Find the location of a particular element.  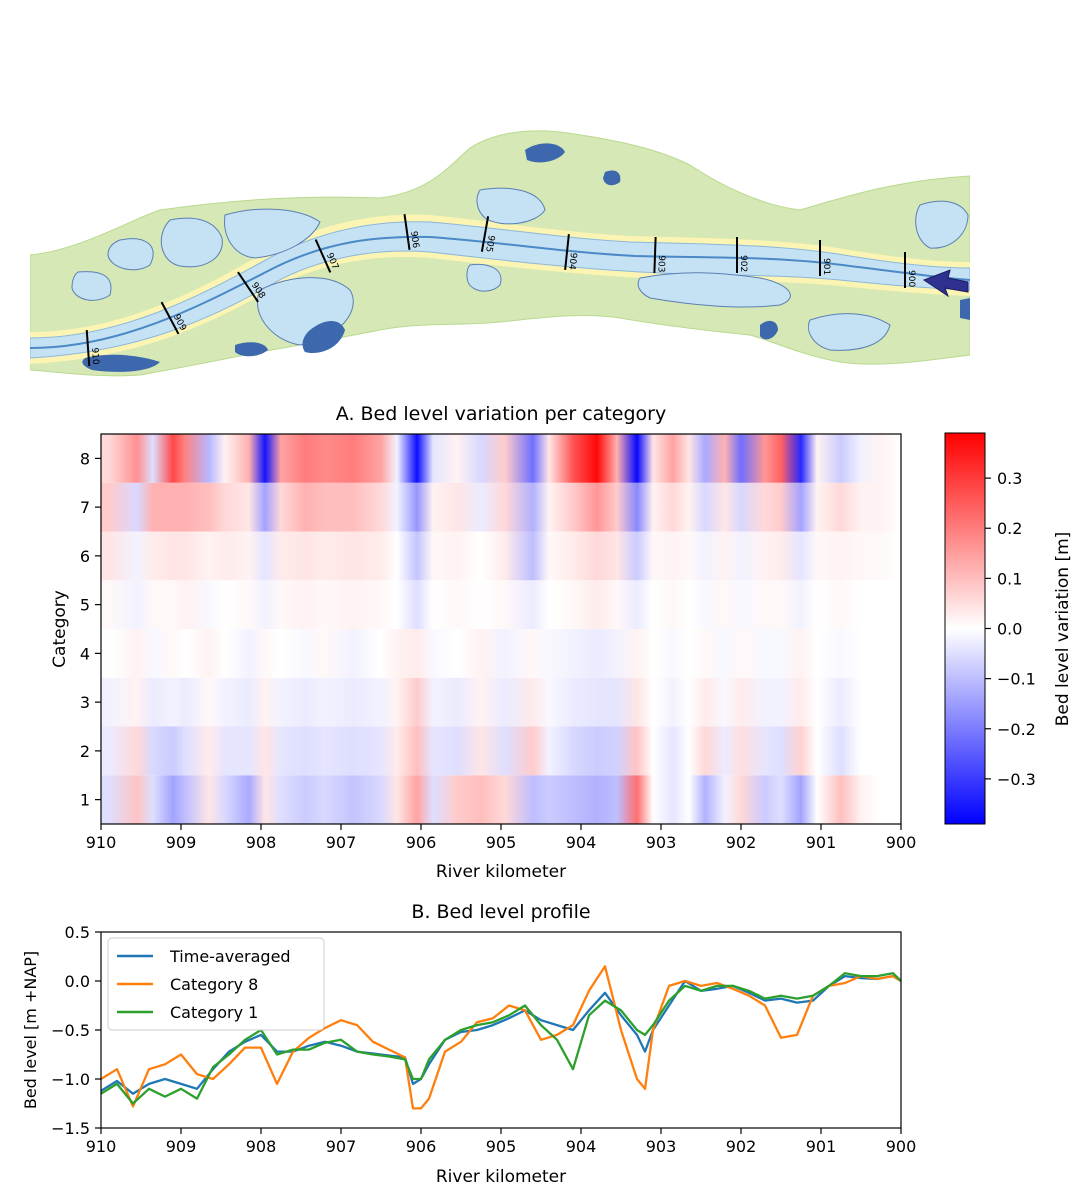

km-marker-906: 906 is located at coordinates (411, 232).